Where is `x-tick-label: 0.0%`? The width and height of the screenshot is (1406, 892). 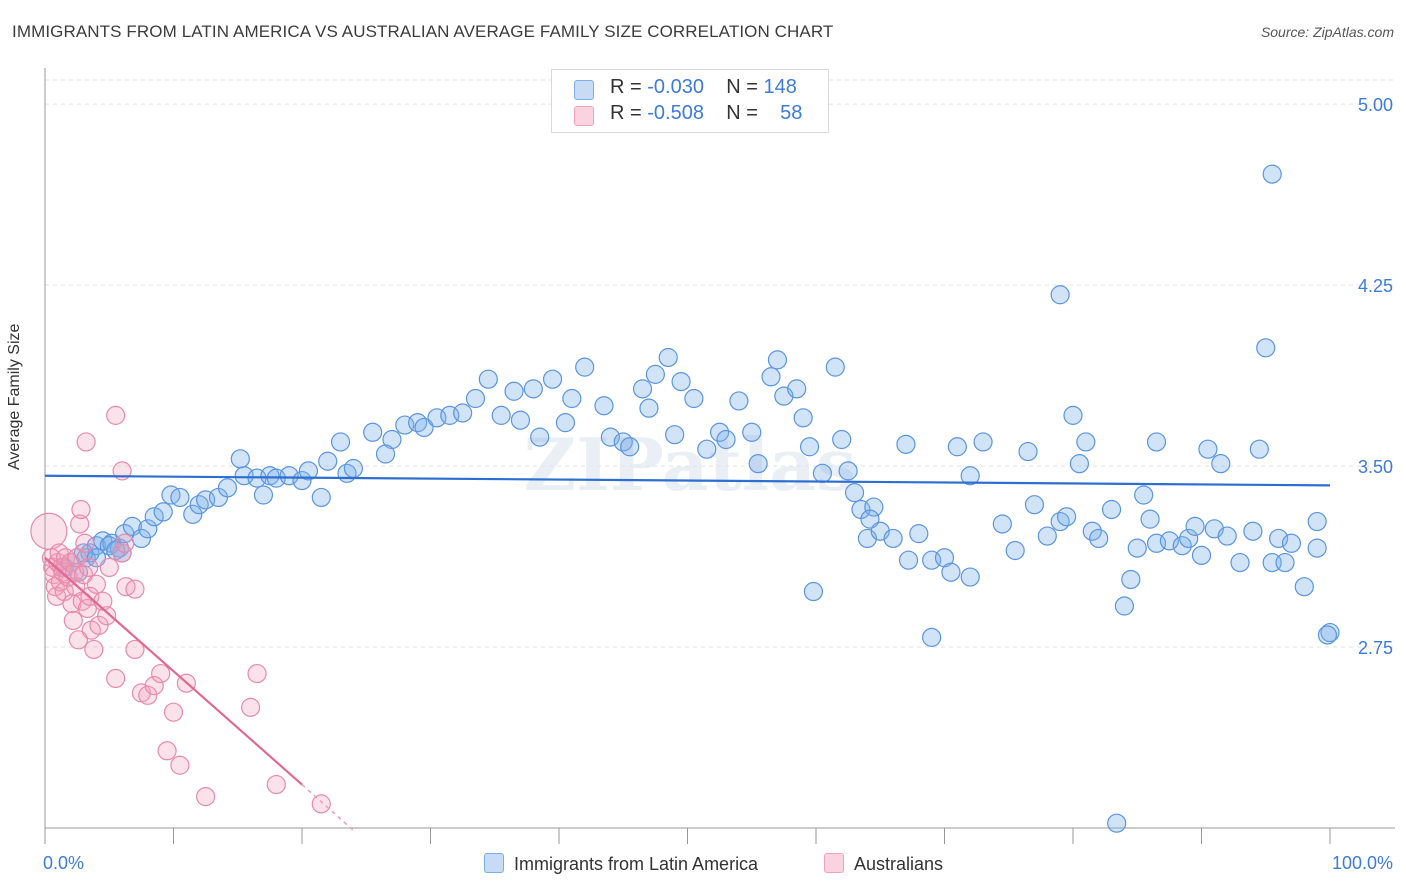
x-tick-label: 0.0% is located at coordinates (63, 863).